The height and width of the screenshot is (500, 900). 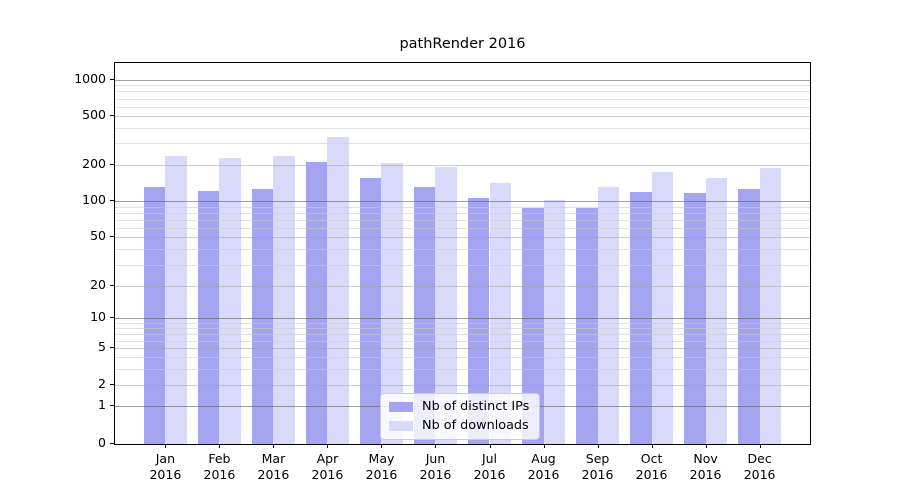 What do you see at coordinates (424, 315) in the screenshot?
I see `bar-distinct-ips-jun` at bounding box center [424, 315].